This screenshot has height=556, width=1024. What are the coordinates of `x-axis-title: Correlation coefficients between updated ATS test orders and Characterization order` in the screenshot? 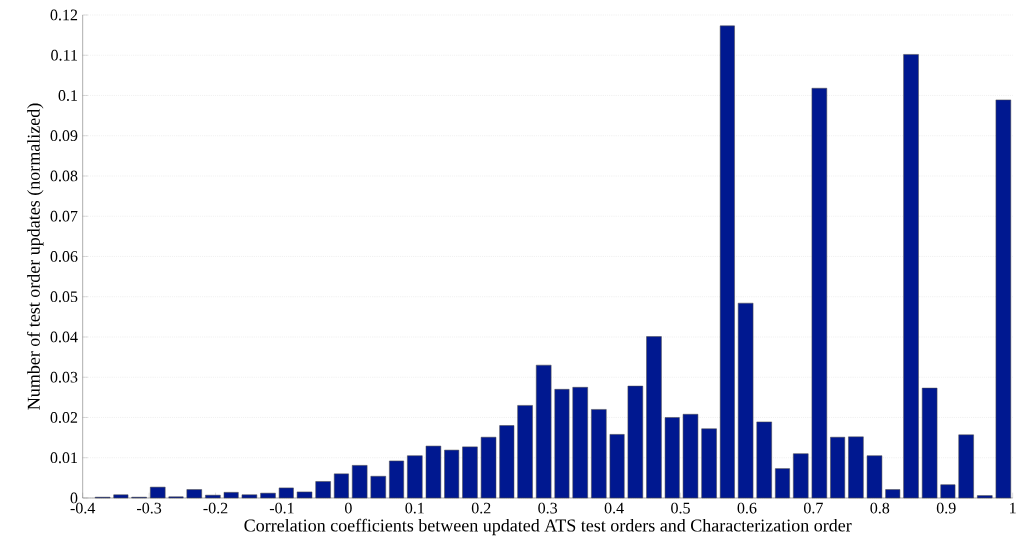 It's located at (548, 527).